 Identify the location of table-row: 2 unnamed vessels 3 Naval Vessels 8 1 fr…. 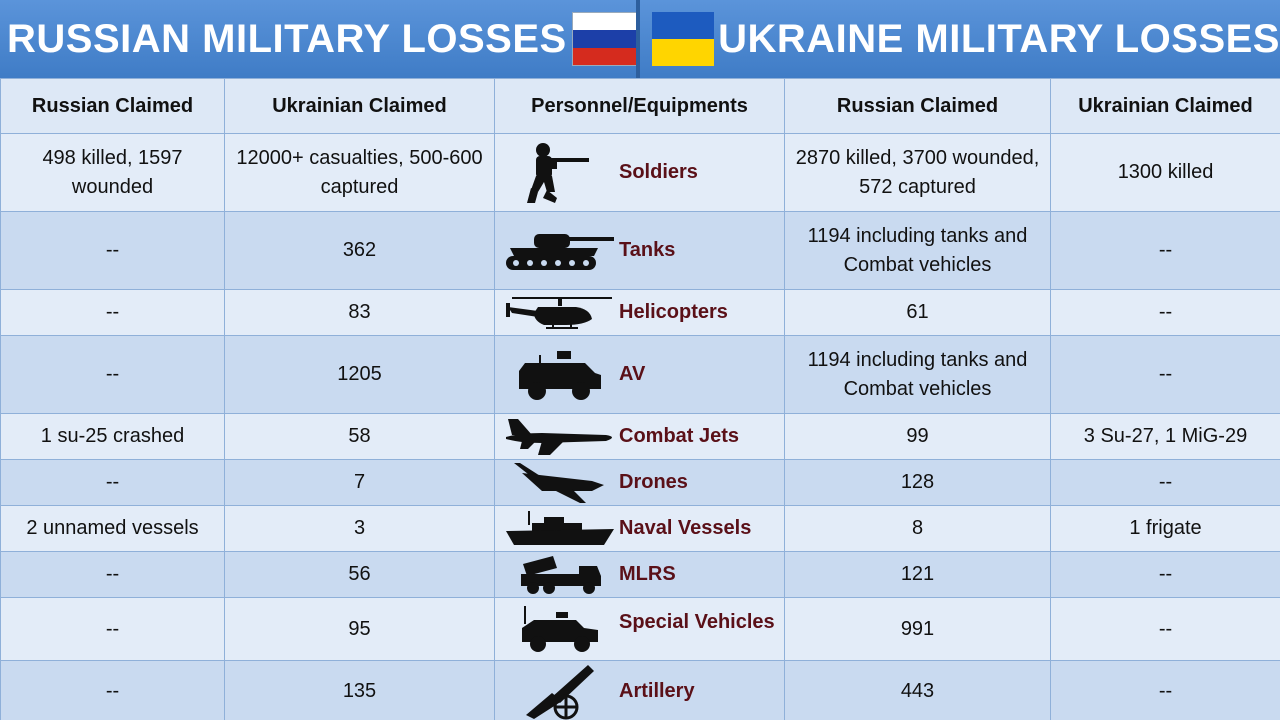
(640, 528).